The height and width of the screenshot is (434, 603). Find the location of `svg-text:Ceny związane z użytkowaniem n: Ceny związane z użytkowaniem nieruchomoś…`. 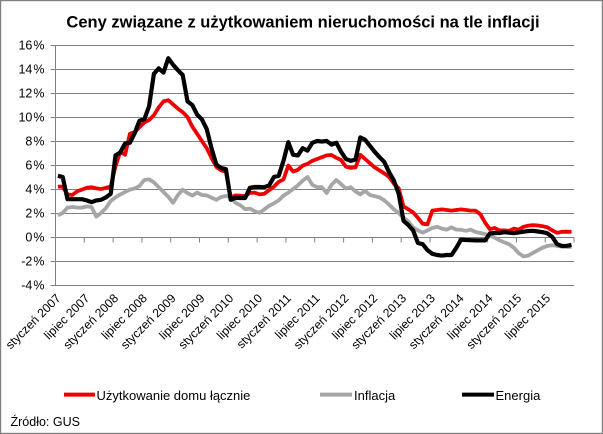

svg-text:Ceny związane z użytkowaniem n: Ceny związane z użytkowaniem nieruchomoś… is located at coordinates (302, 23).